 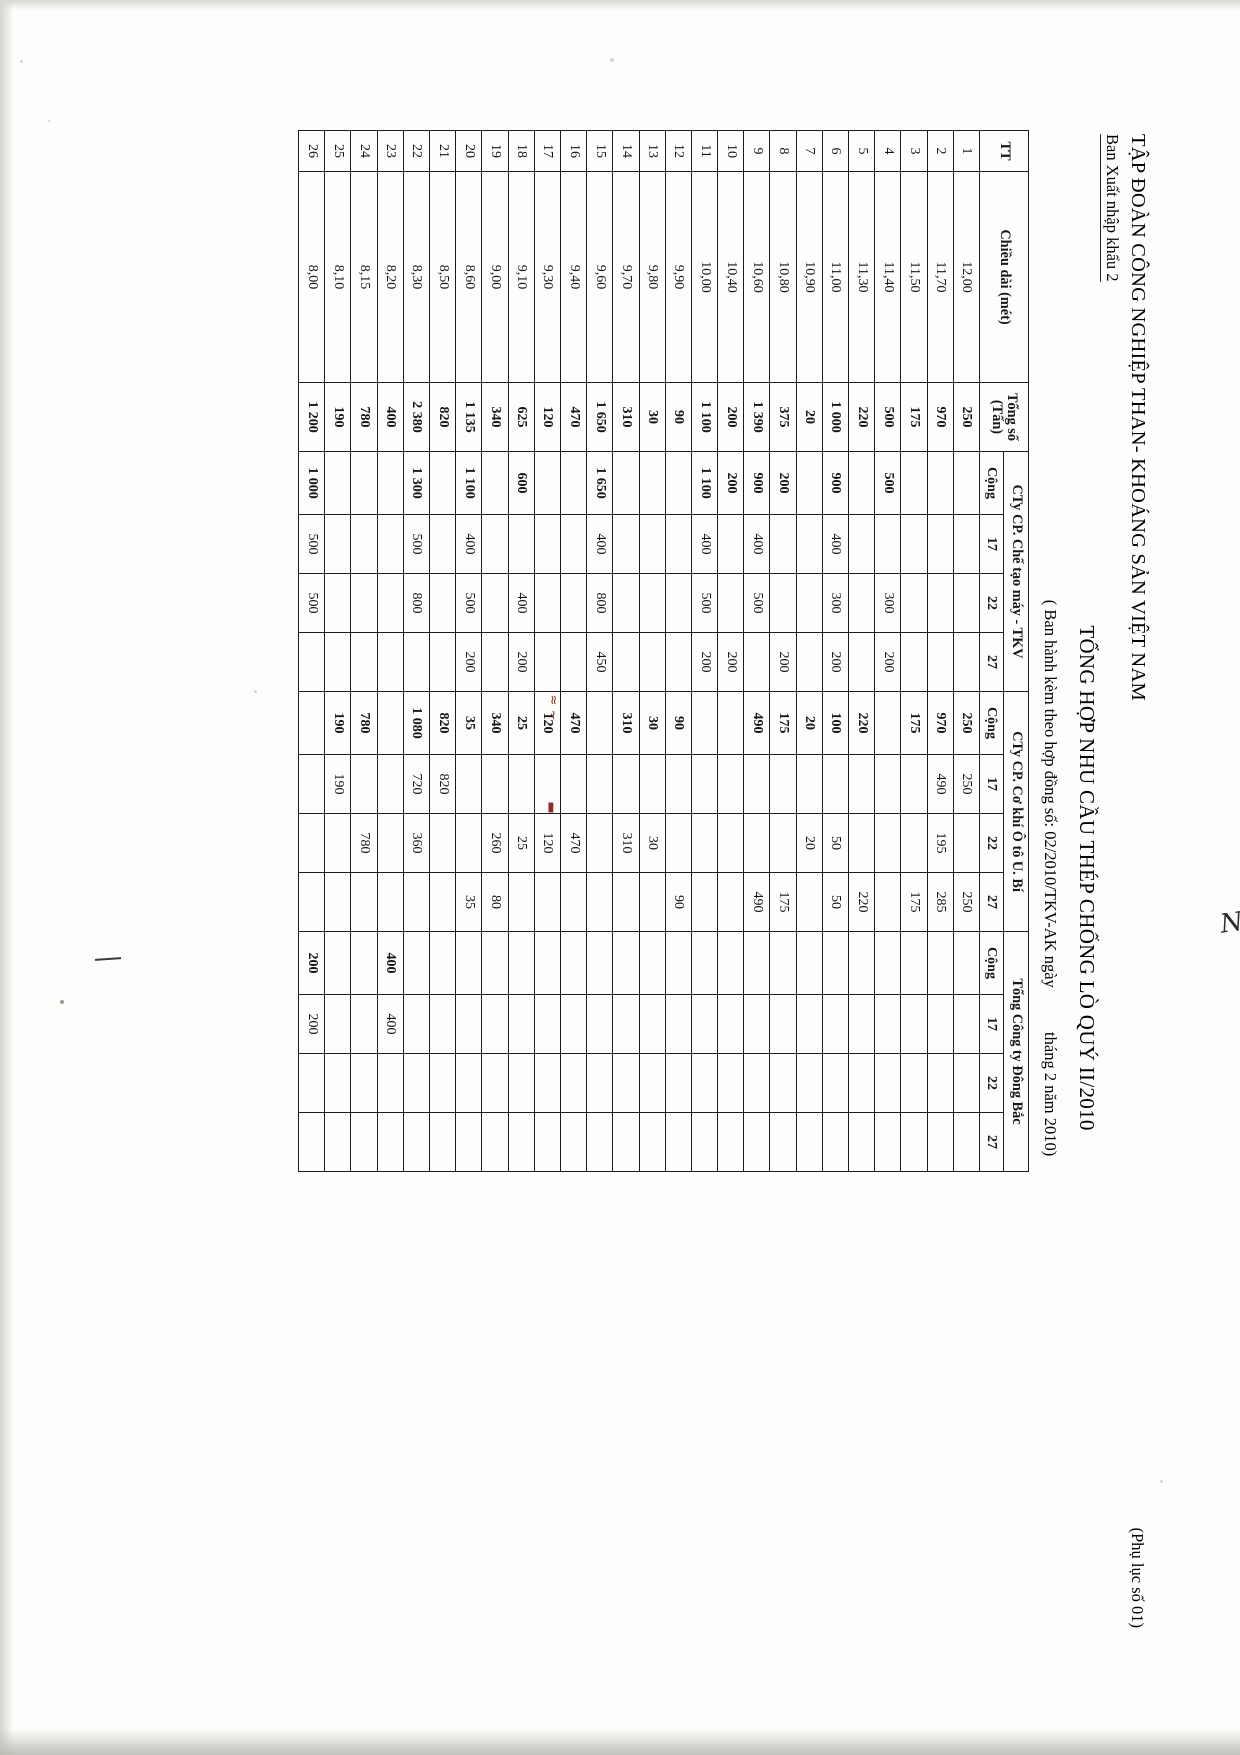 What do you see at coordinates (364, 842) in the screenshot?
I see `cell-g2-22: 780` at bounding box center [364, 842].